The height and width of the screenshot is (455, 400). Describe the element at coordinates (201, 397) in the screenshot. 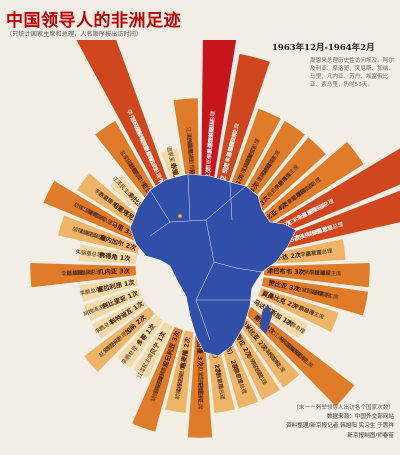

I see `segment-leader-label: 胡锦涛主席` at that location.